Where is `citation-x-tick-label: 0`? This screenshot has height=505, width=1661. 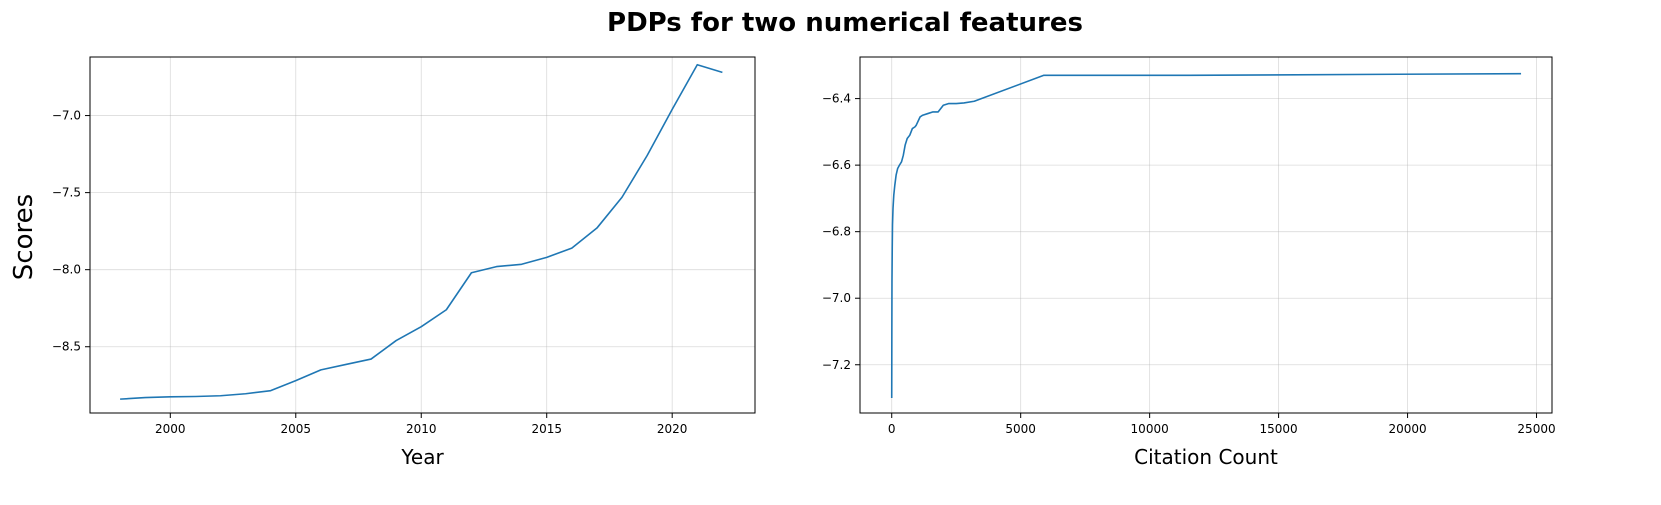 citation-x-tick-label: 0 is located at coordinates (892, 429).